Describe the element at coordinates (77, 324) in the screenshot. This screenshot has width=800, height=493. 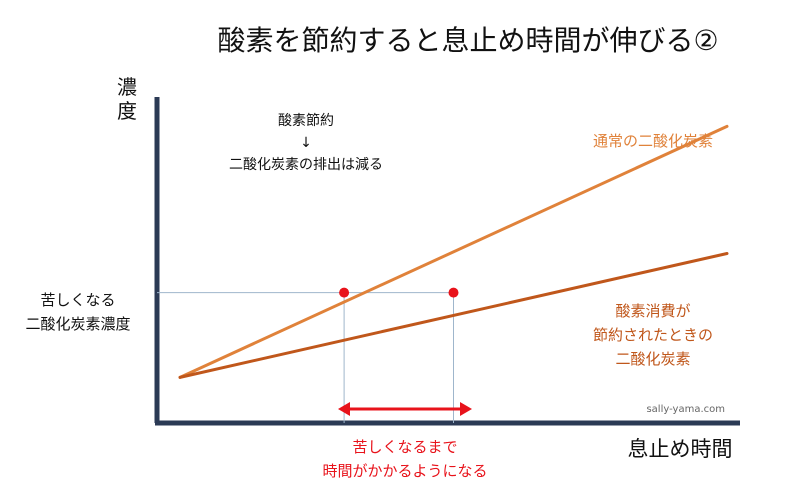
I see `text-line: 二酸化炭素濃度` at that location.